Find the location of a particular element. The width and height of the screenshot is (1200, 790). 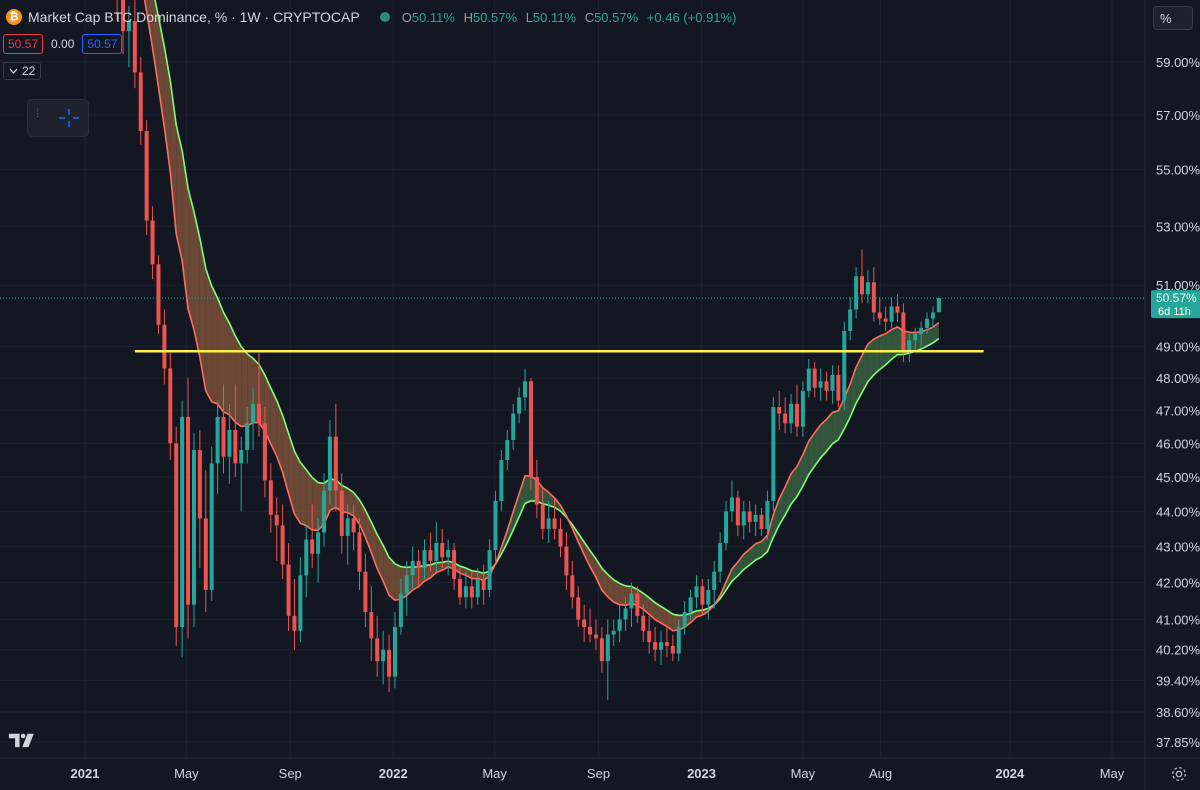

x-tick-label: Sep is located at coordinates (290, 773).